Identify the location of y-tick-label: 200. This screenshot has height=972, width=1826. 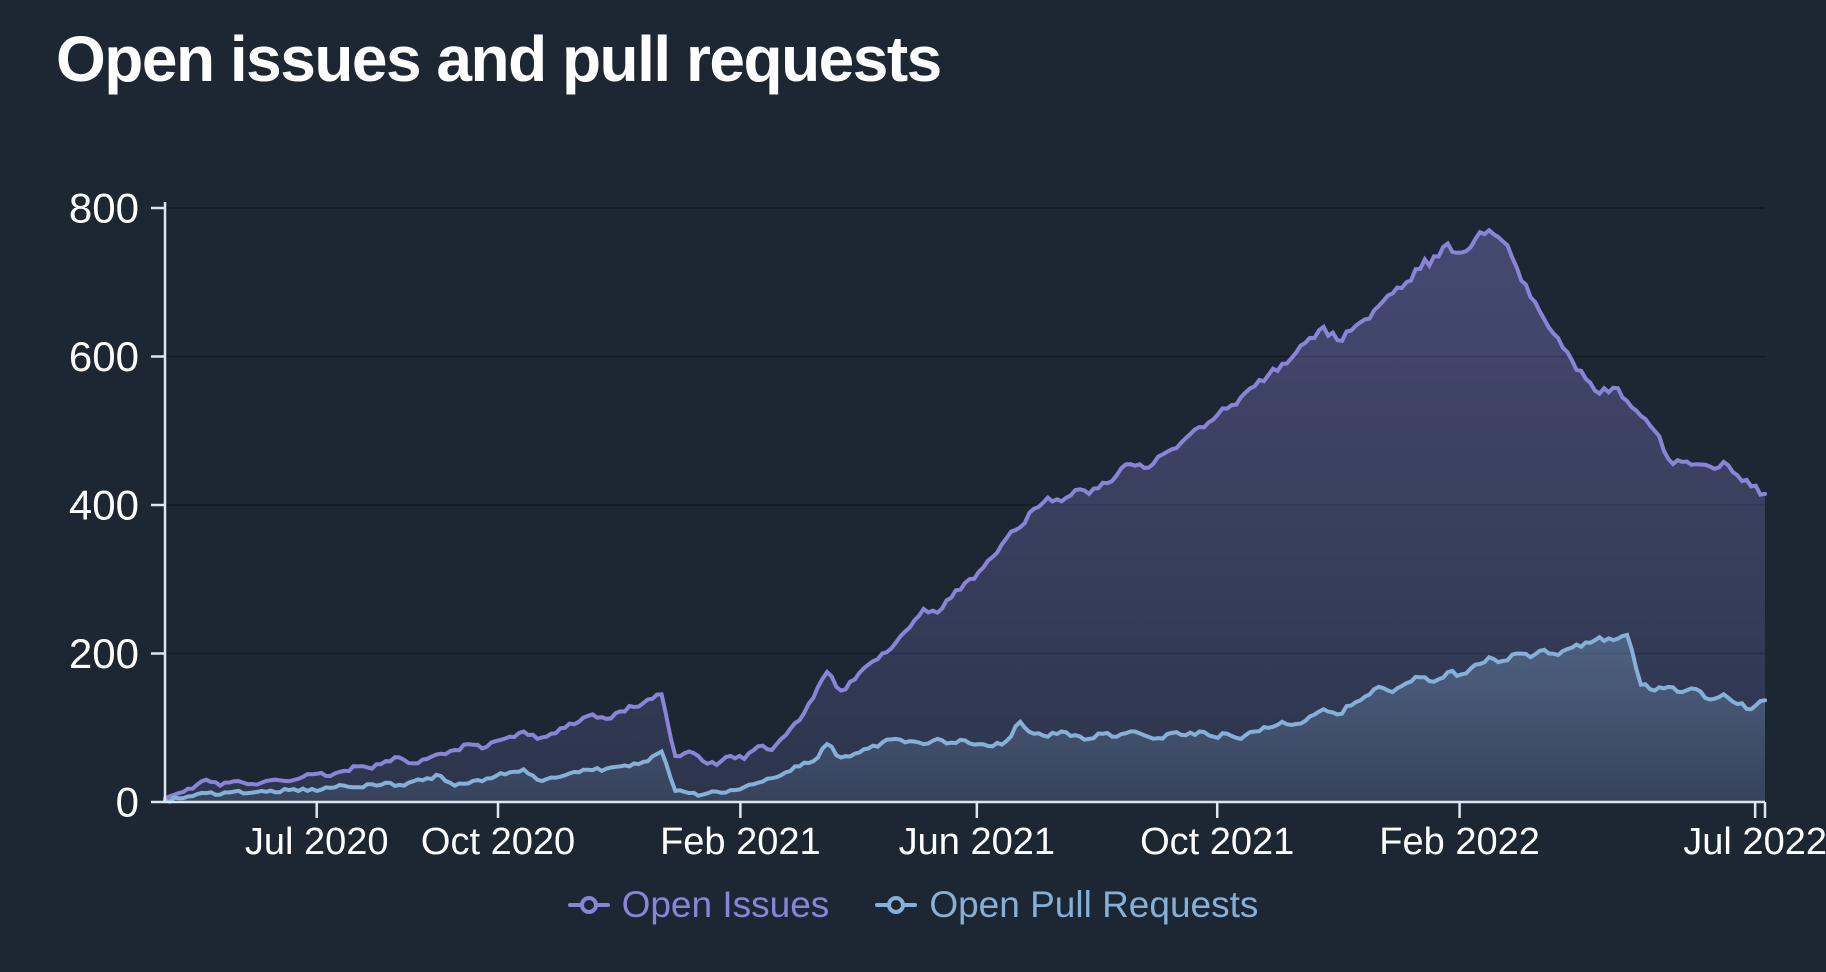
(104, 653).